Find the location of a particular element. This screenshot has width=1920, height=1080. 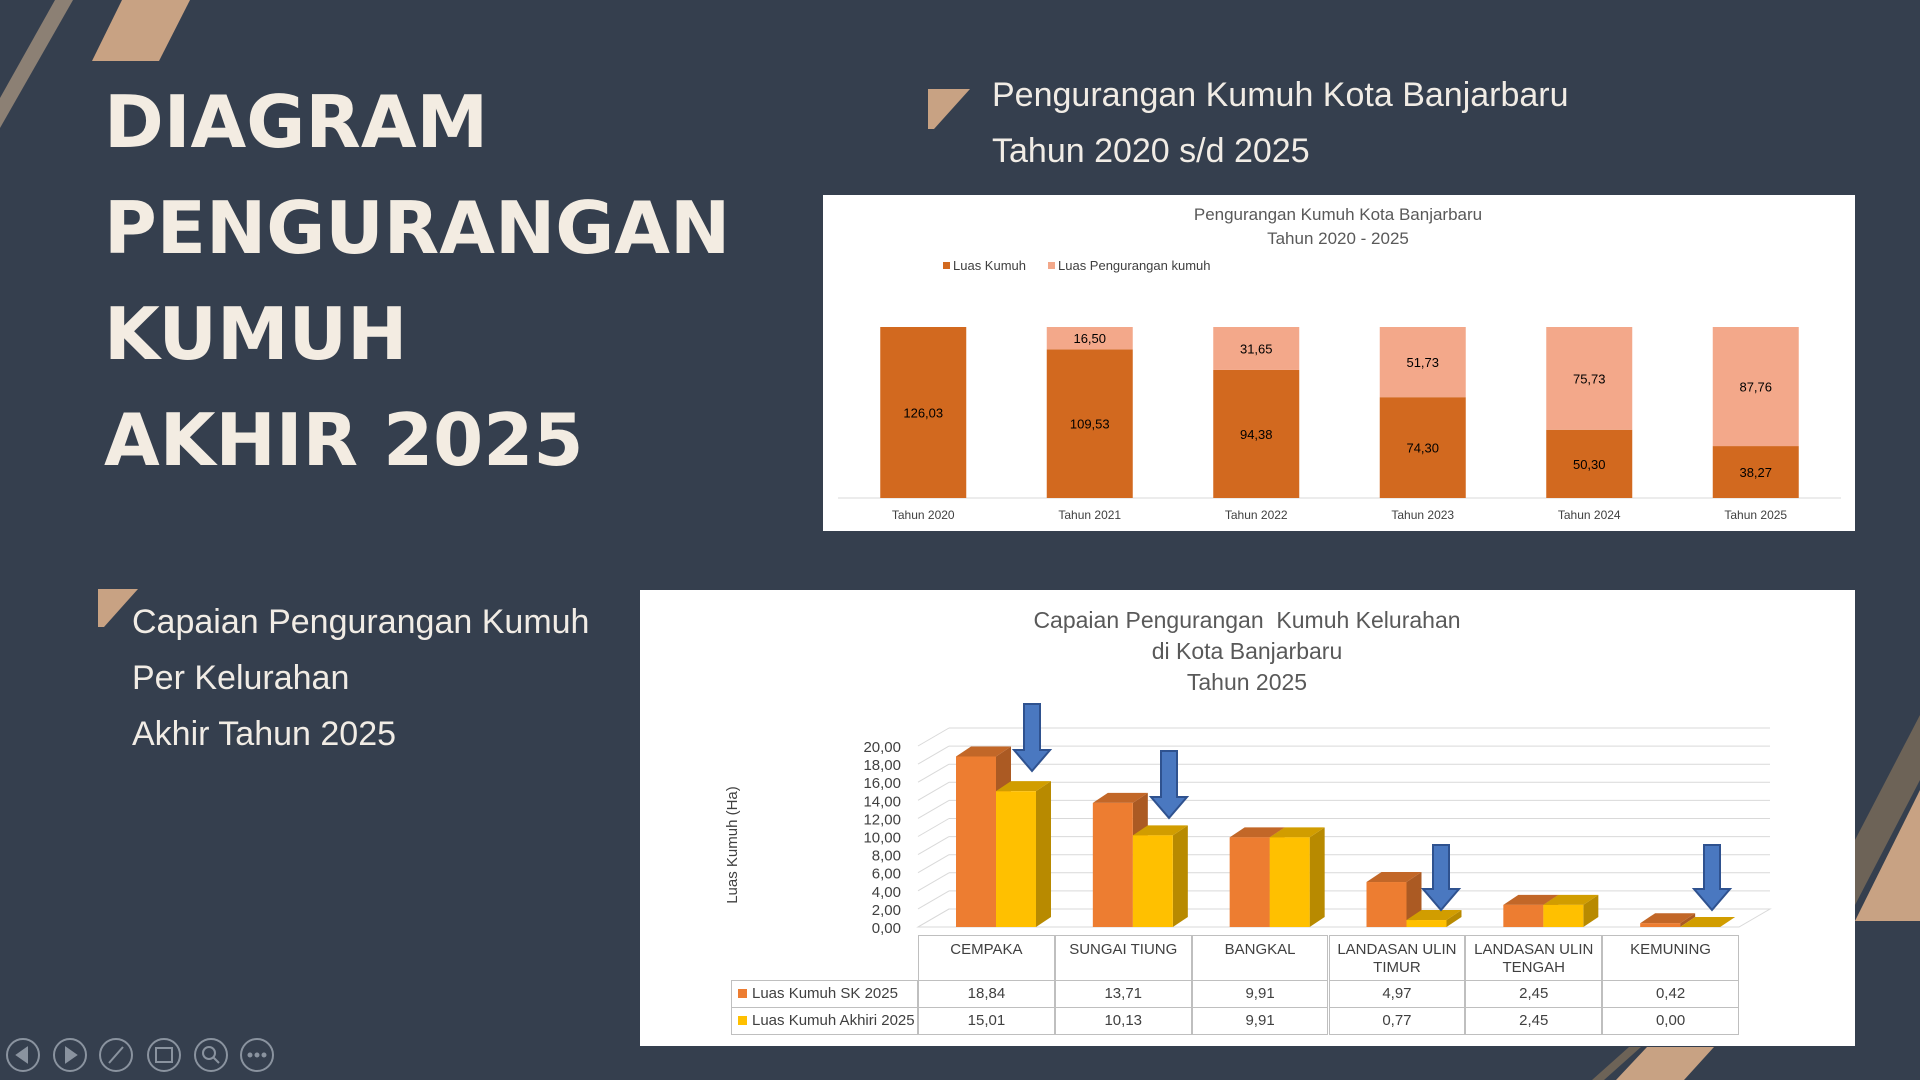

table-value-cell: 13,71 is located at coordinates (1123, 994).